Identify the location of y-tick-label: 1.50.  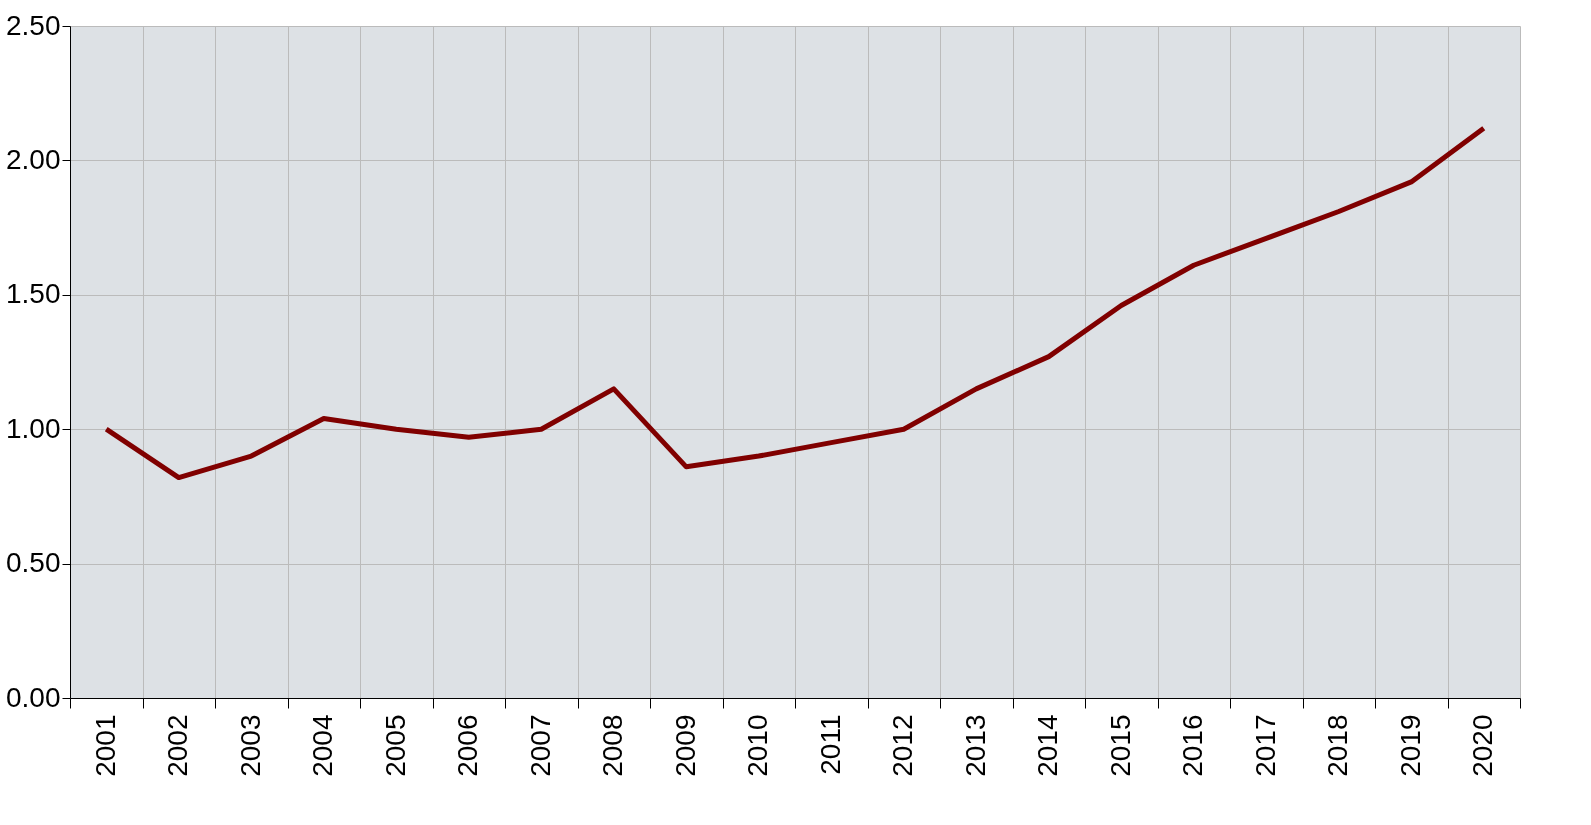
(33, 294).